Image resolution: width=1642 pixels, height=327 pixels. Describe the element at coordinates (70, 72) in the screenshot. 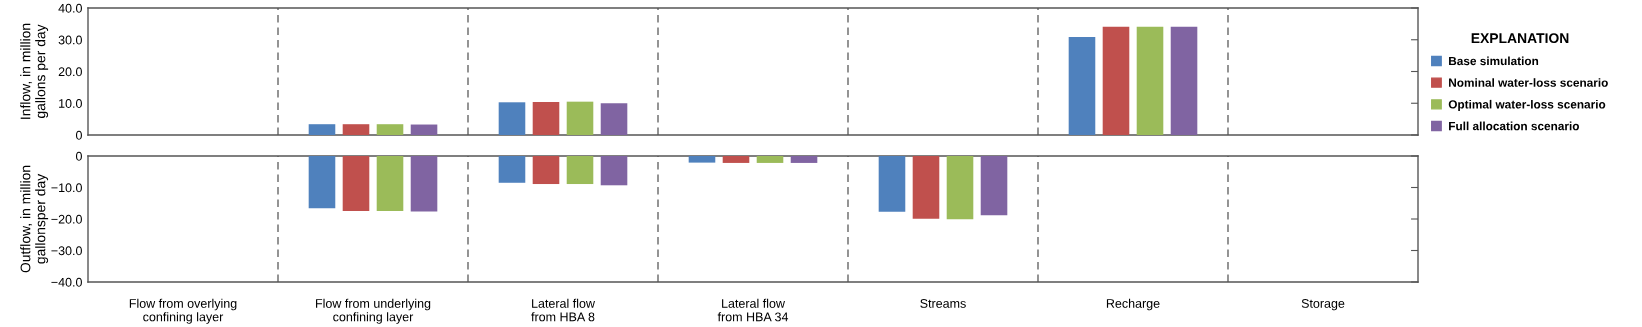

I see `y-tick-label: 20.0` at that location.